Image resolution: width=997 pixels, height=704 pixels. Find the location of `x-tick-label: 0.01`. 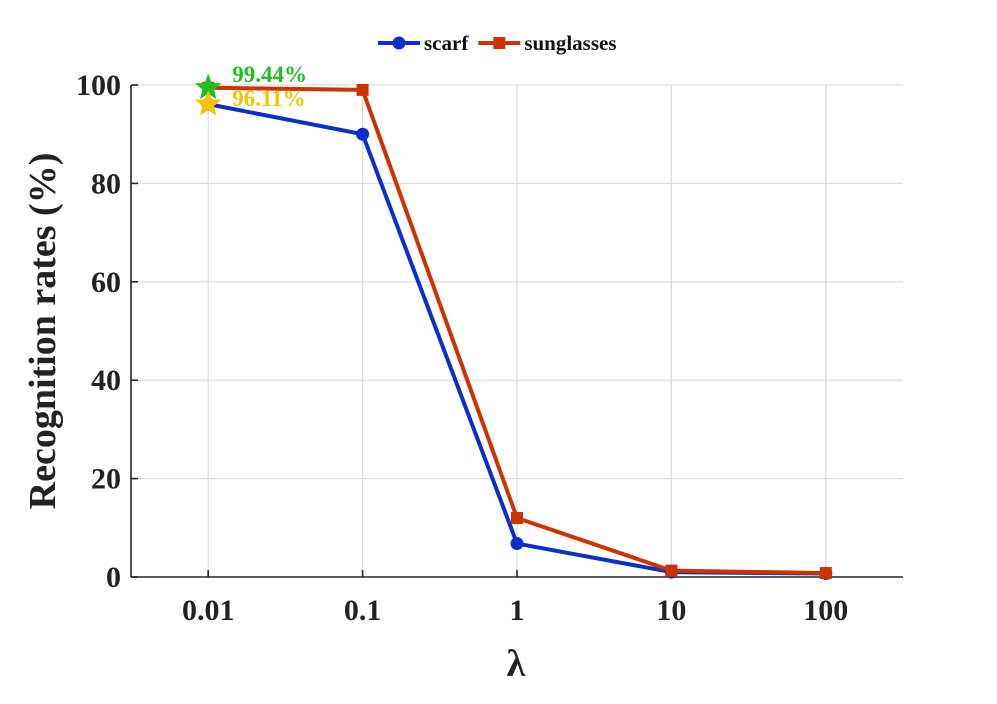

x-tick-label: 0.01 is located at coordinates (208, 610).